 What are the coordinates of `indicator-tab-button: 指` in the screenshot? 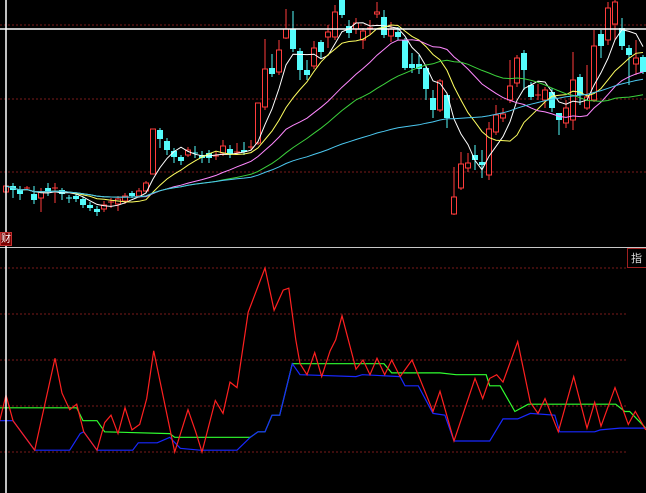 It's located at (636, 258).